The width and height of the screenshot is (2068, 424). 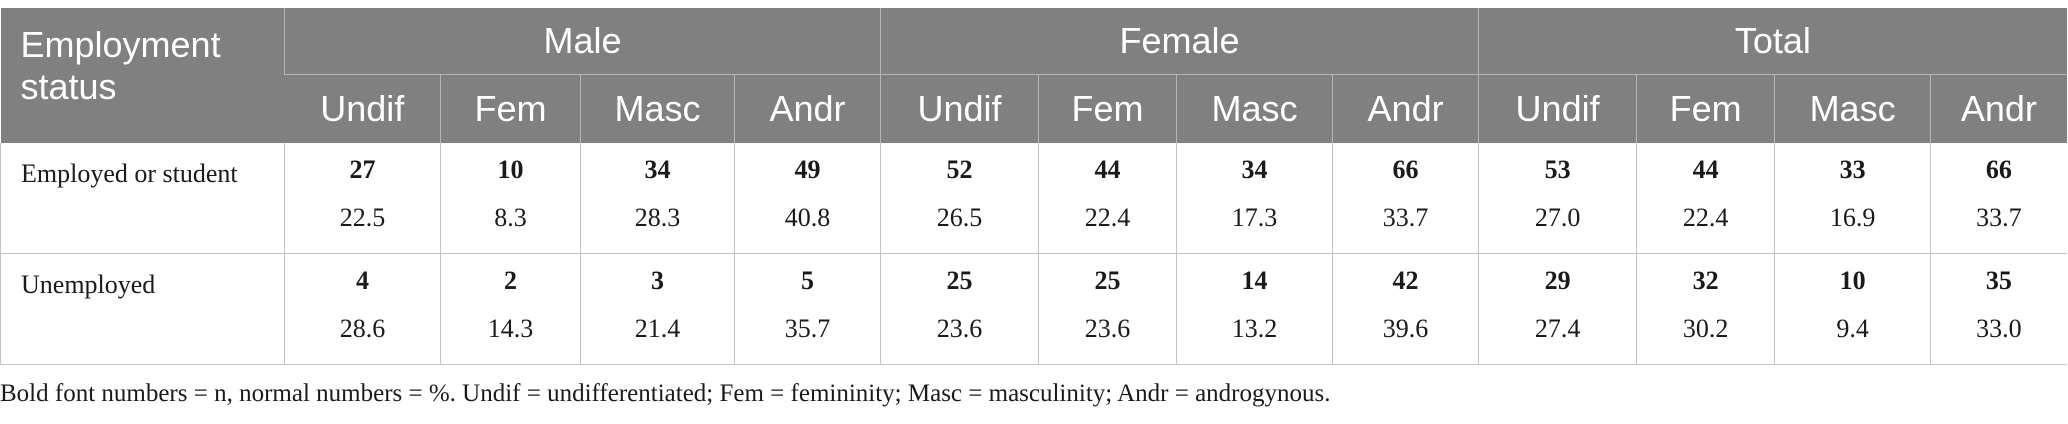 I want to click on percent-value: 27.0, so click(x=1557, y=217).